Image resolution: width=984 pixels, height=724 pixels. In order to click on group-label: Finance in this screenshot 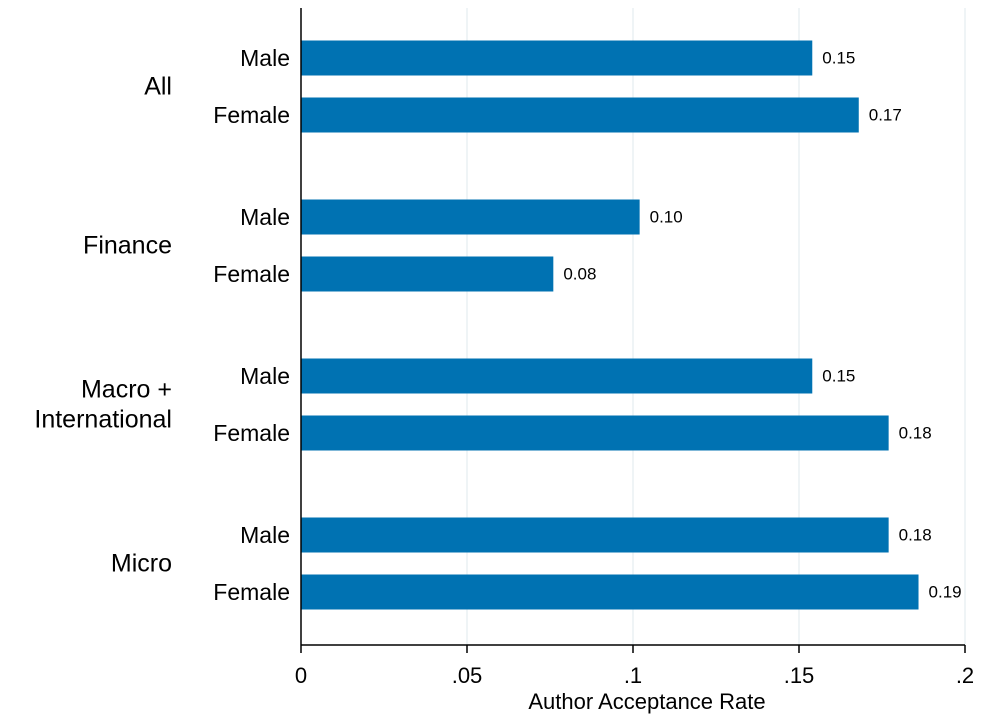, I will do `click(127, 246)`.